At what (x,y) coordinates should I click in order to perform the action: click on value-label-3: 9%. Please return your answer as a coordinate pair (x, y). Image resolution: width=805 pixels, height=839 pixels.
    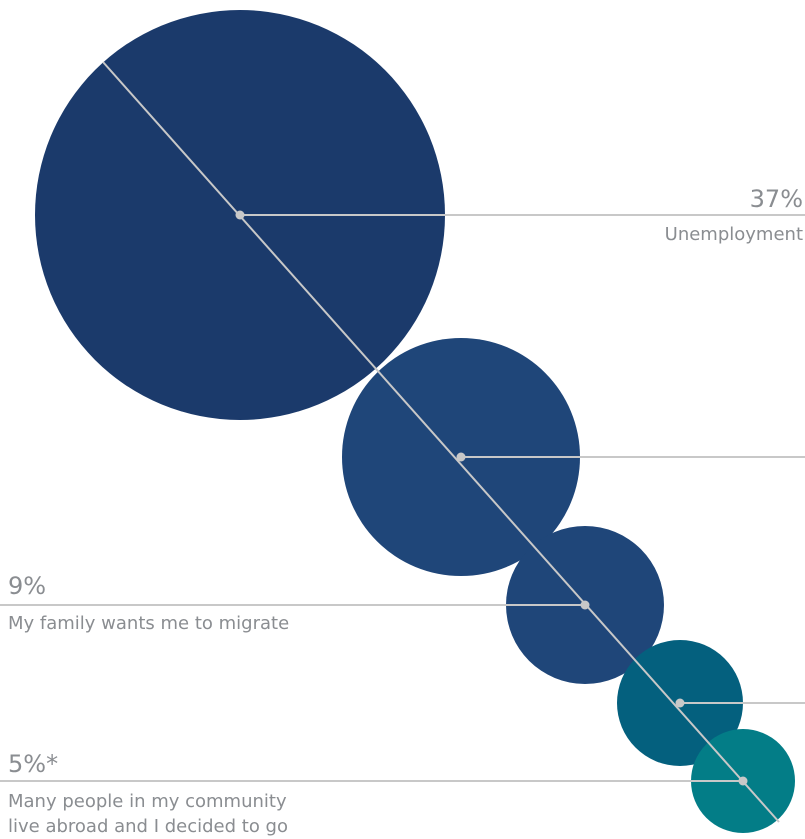
    Looking at the image, I should click on (27, 586).